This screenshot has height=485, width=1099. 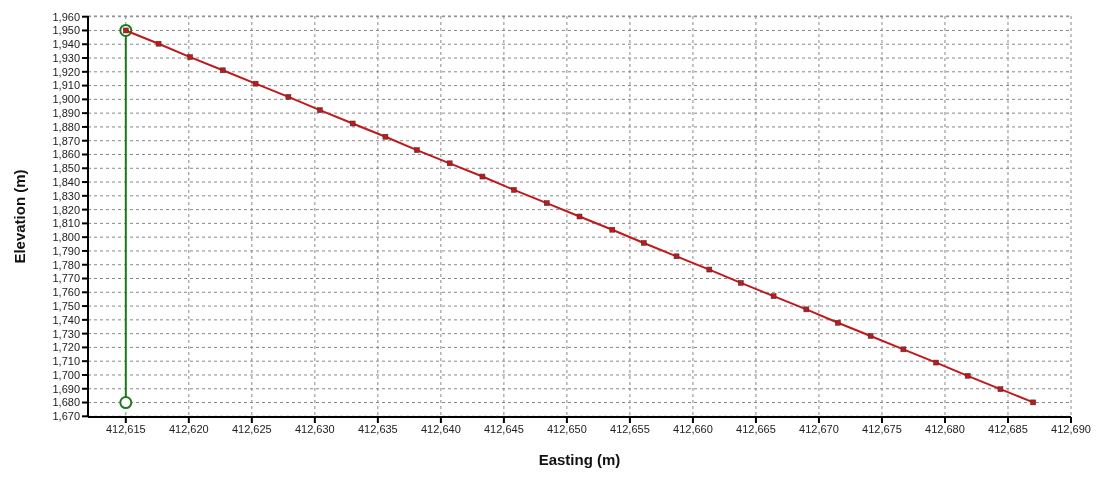 What do you see at coordinates (66, 278) in the screenshot?
I see `y-tick-label: 1,770` at bounding box center [66, 278].